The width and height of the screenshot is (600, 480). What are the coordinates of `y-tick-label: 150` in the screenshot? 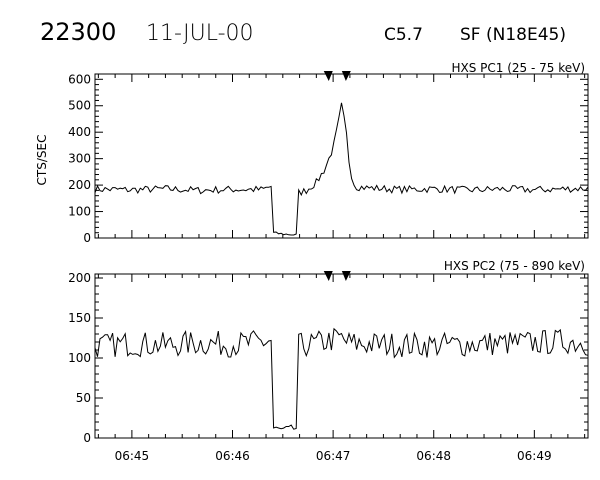 It's located at (79, 318).